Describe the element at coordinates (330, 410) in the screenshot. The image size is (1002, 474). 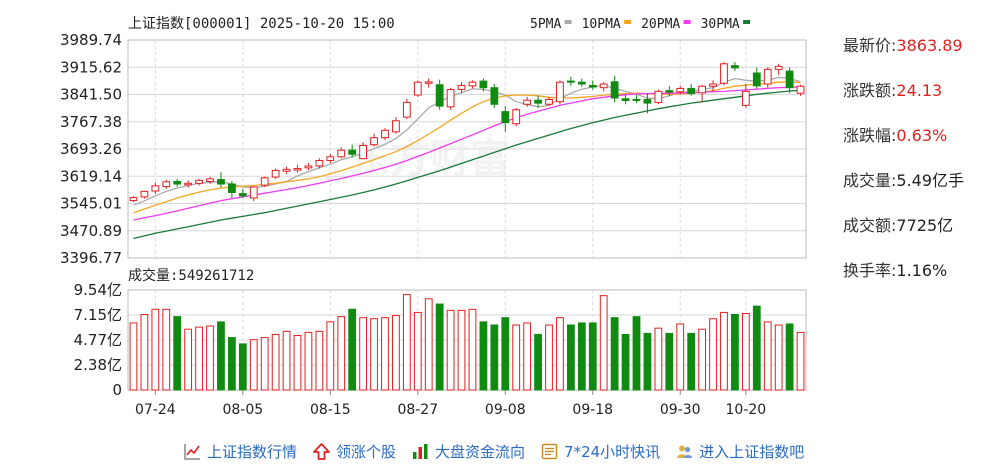
I see `date-tick-label: 08-15` at that location.